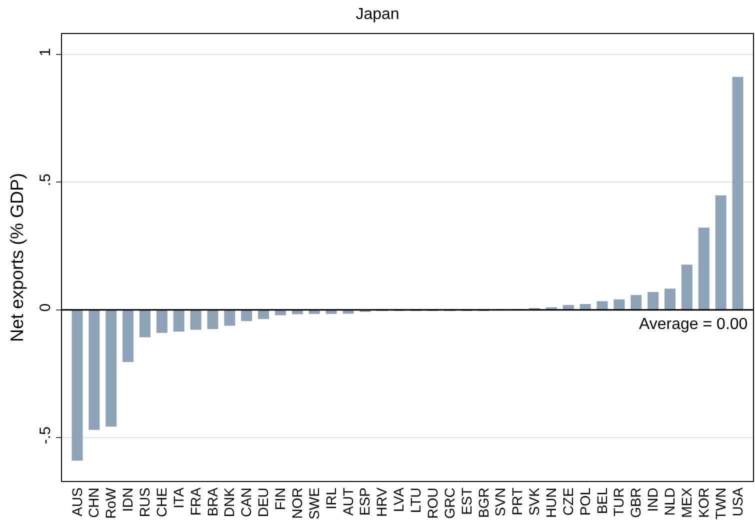  Describe the element at coordinates (178, 497) in the screenshot. I see `x-tick-label: ITA` at that location.